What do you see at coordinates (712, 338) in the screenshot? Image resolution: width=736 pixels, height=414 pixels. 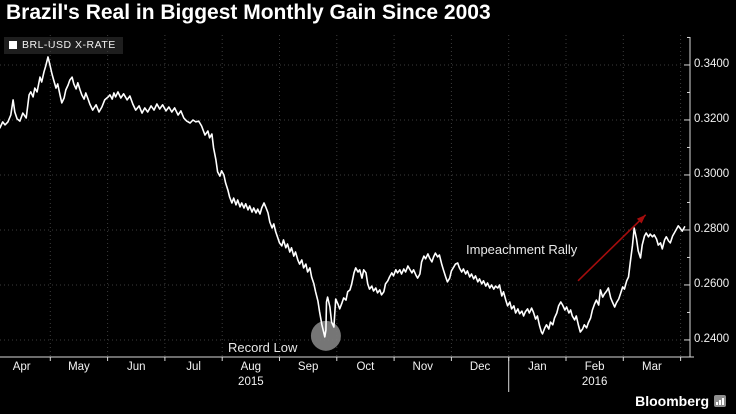 I see `y-tick-label: 0.2400` at bounding box center [712, 338].